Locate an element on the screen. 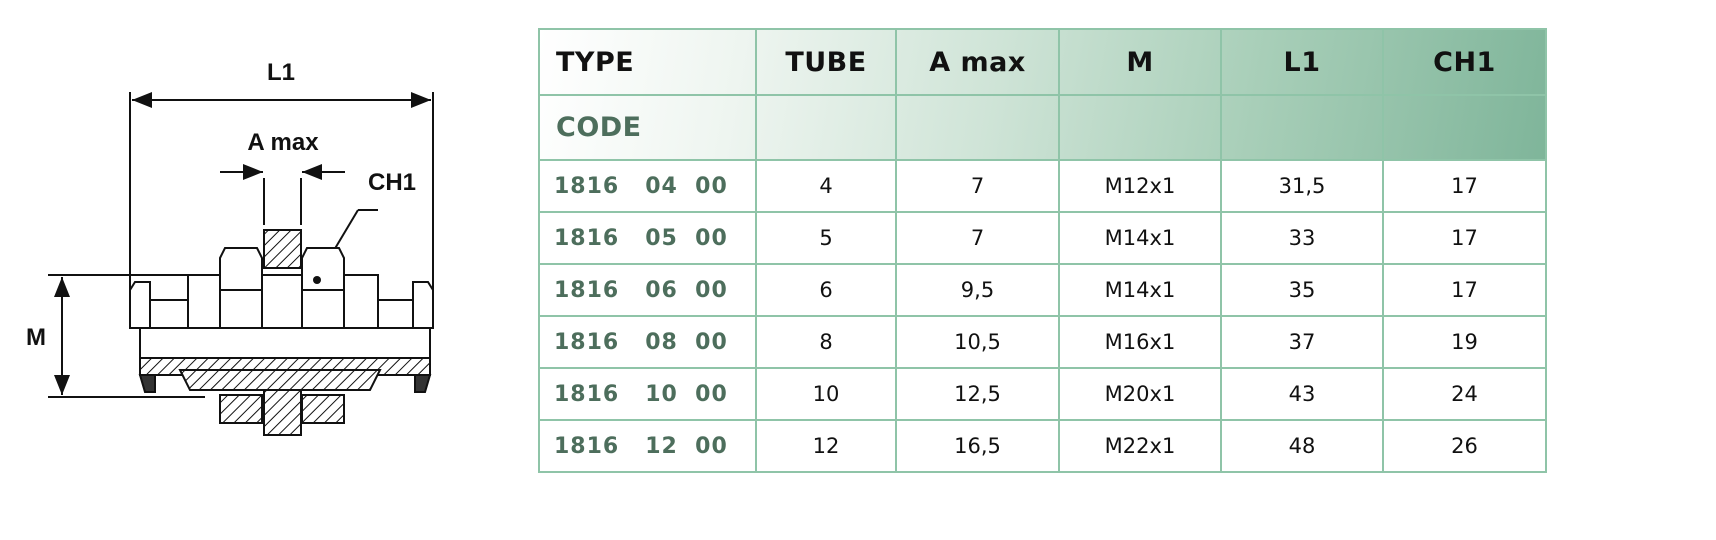 The image size is (1716, 540). cell-tube: 4 is located at coordinates (826, 186).